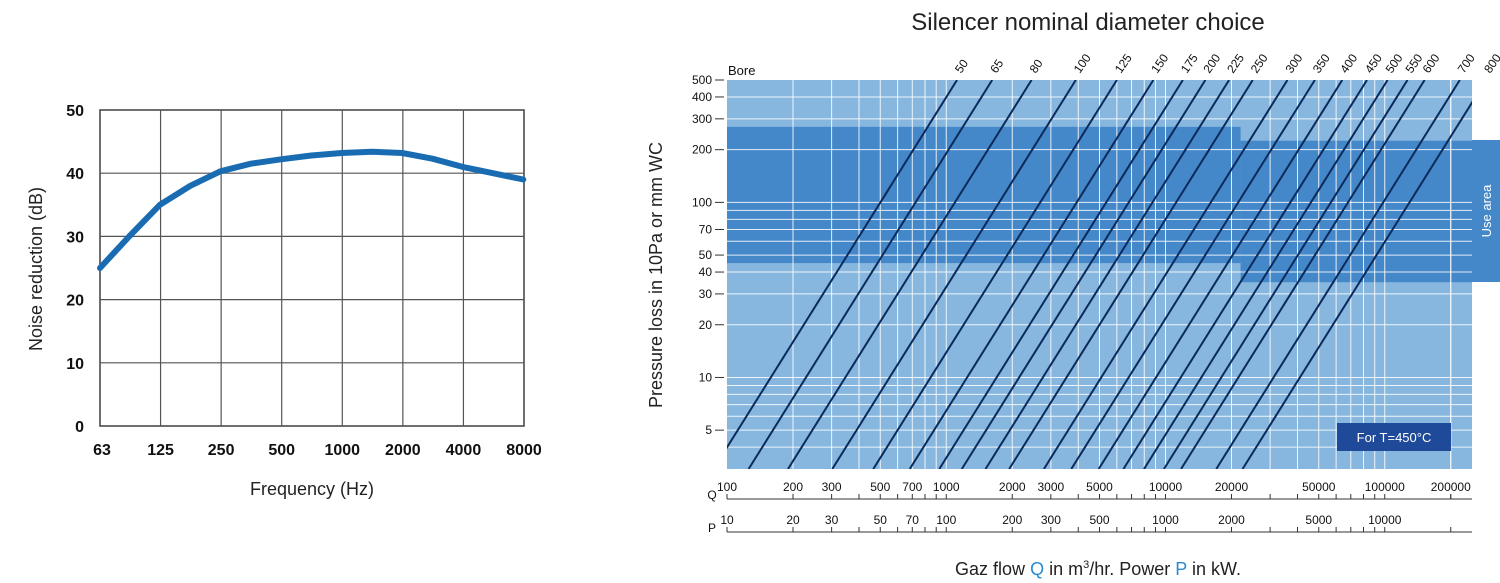 This screenshot has width=1500, height=583. Describe the element at coordinates (712, 528) in the screenshot. I see `p-axis-letter: P` at that location.